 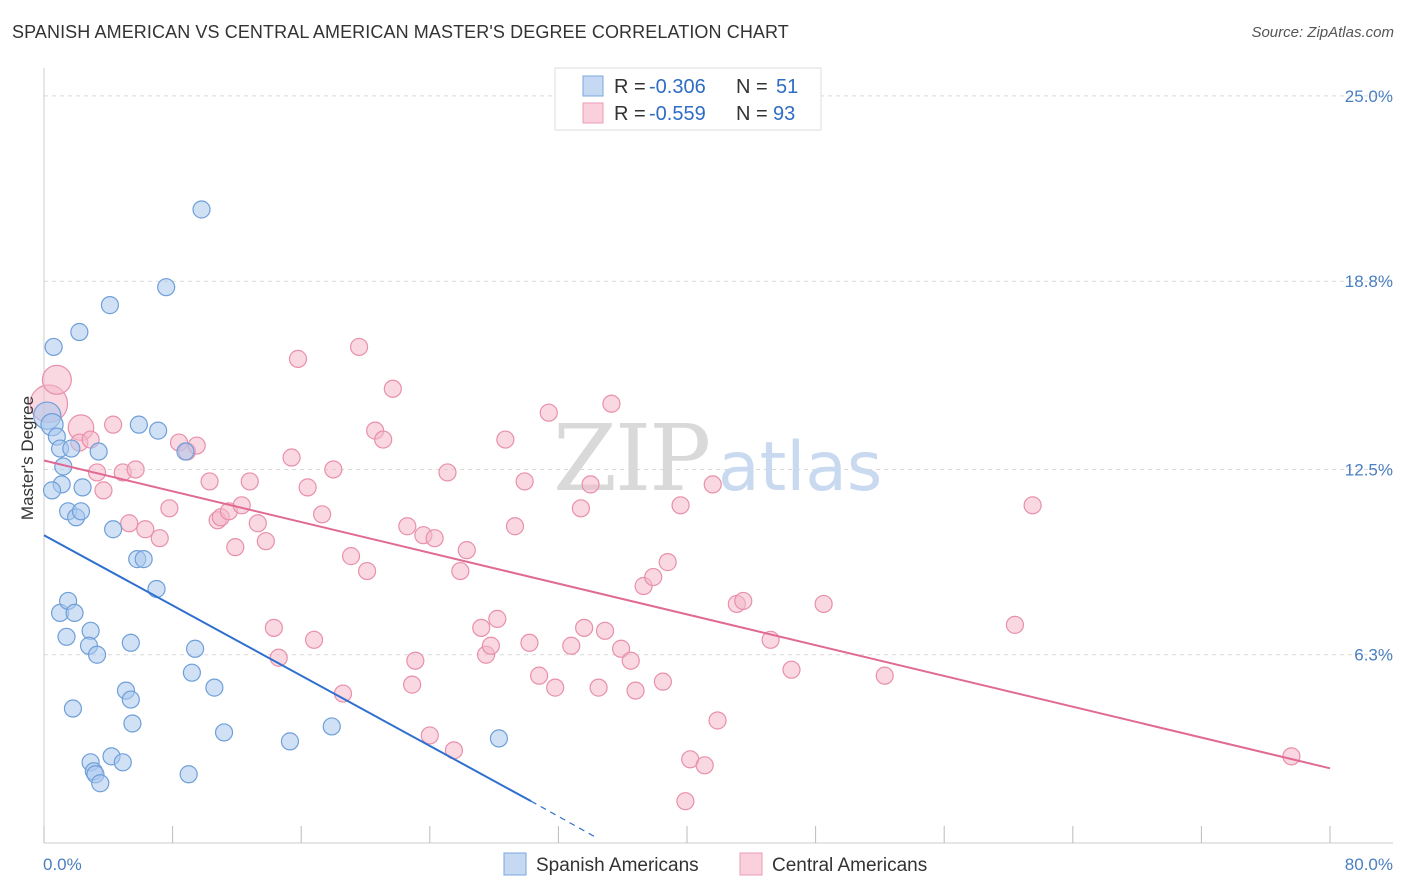 I want to click on y-tick-labels: 6.3% 12.5% 18.8% 25.0%, so click(x=1369, y=376).